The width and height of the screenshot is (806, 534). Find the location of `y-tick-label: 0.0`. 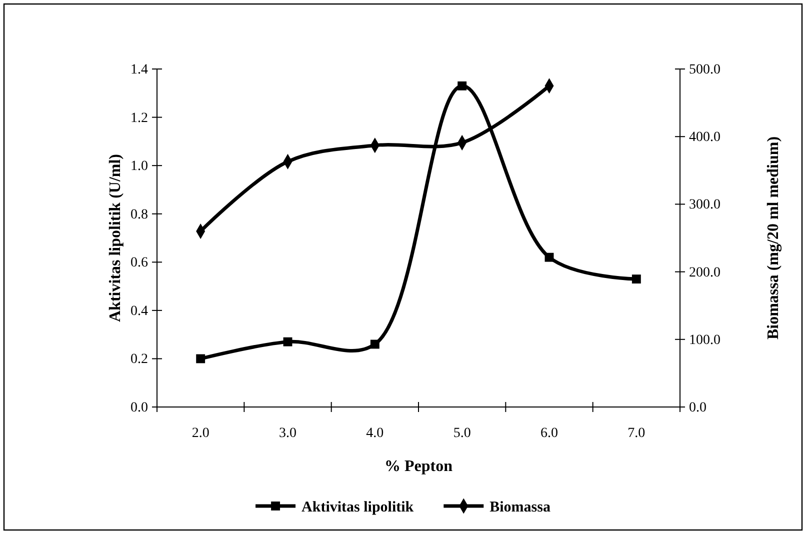

y-tick-label: 0.0 is located at coordinates (139, 408).